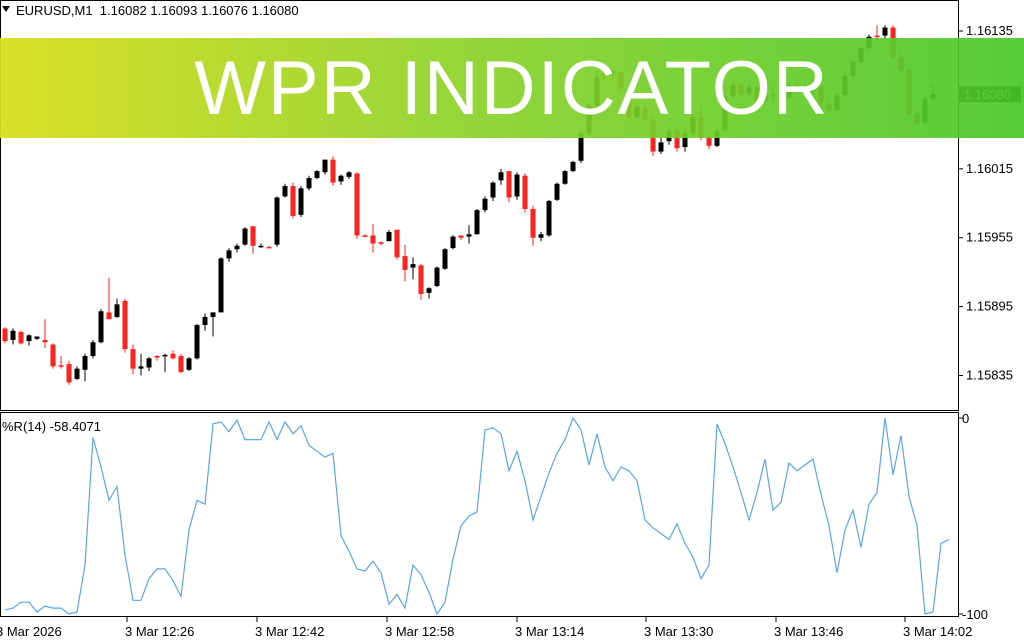  What do you see at coordinates (419, 631) in the screenshot?
I see `time-tick-label: 3 Mar 12:58` at bounding box center [419, 631].